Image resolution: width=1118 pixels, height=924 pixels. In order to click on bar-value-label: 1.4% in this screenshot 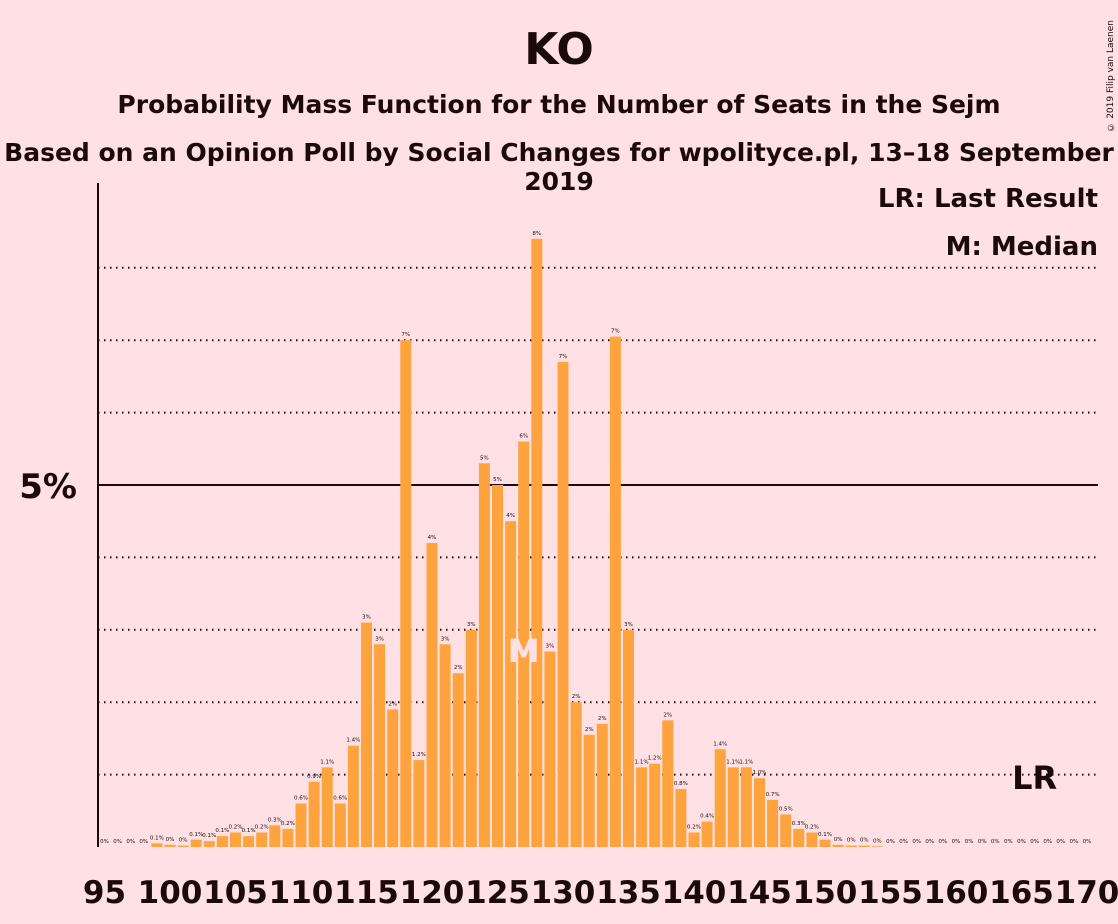, I will do `click(353, 741)`.